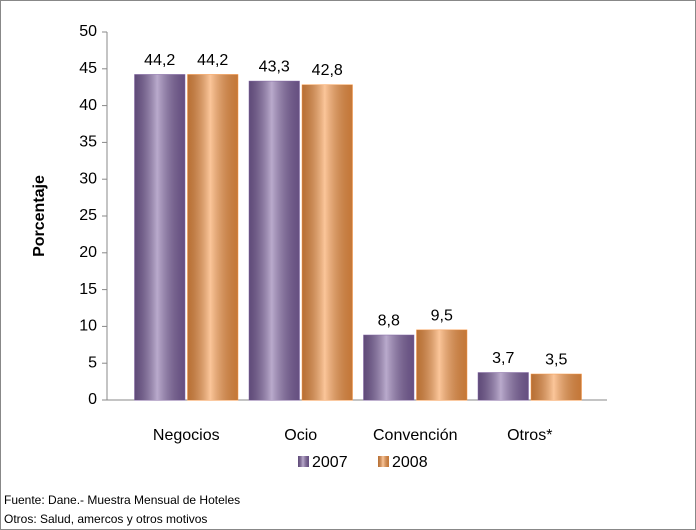 This screenshot has width=696, height=530. I want to click on y-tick-label: 25, so click(88, 215).